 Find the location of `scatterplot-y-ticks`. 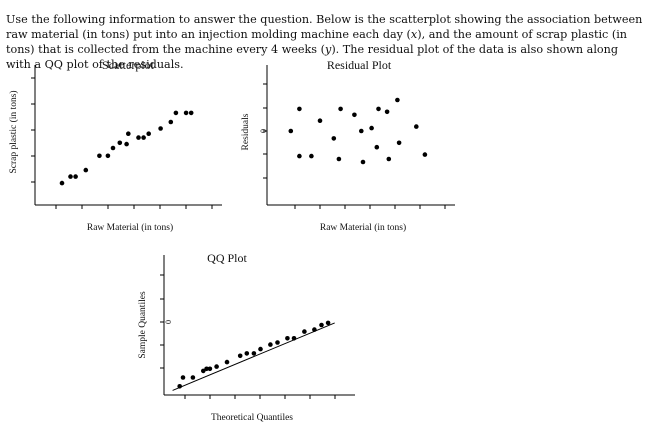

scatterplot-y-ticks is located at coordinates (33, 130).